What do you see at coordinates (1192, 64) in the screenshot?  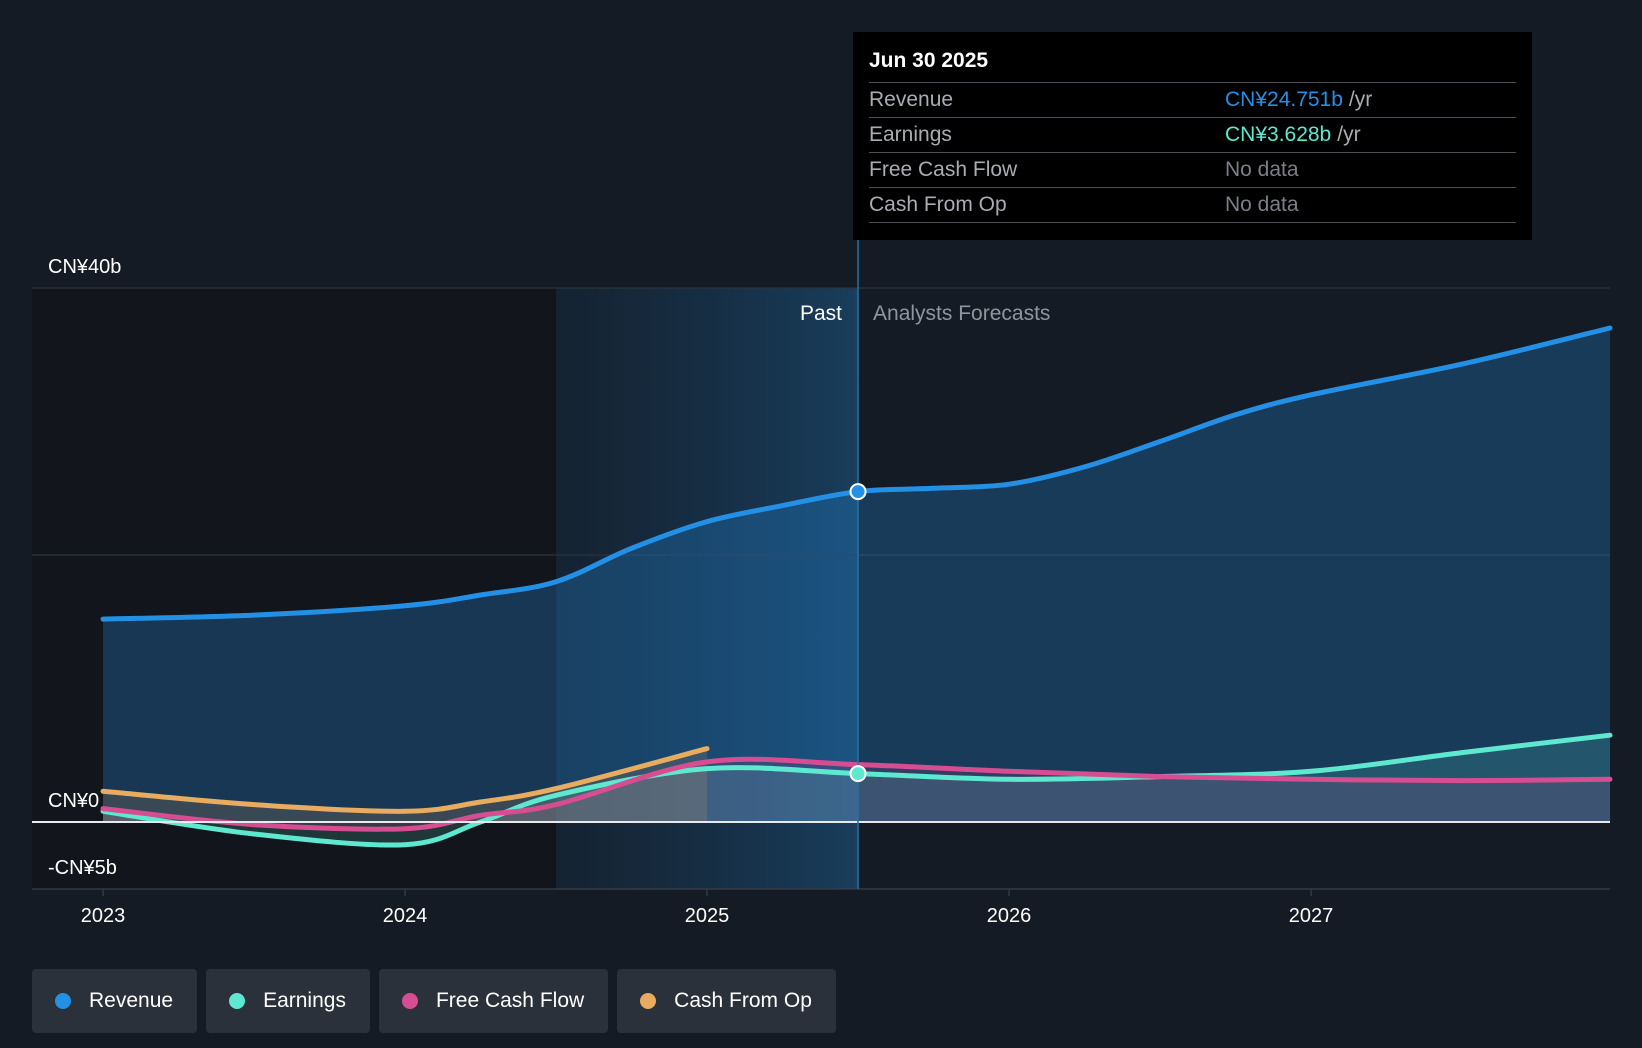 I see `tooltip-date: Jun 30 2025` at bounding box center [1192, 64].